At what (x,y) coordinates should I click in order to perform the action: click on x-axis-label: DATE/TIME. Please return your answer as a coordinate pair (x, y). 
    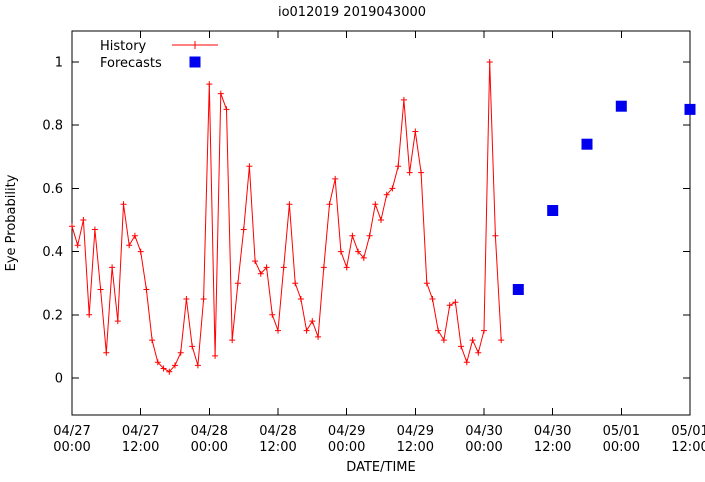
    Looking at the image, I should click on (380, 467).